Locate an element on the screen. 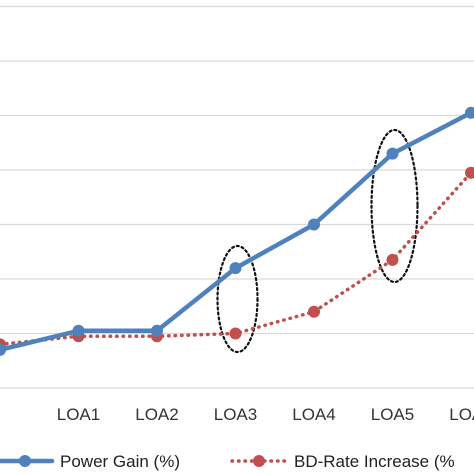  legend: Power Gain (%) BD-Rate Increase (% is located at coordinates (227, 461).